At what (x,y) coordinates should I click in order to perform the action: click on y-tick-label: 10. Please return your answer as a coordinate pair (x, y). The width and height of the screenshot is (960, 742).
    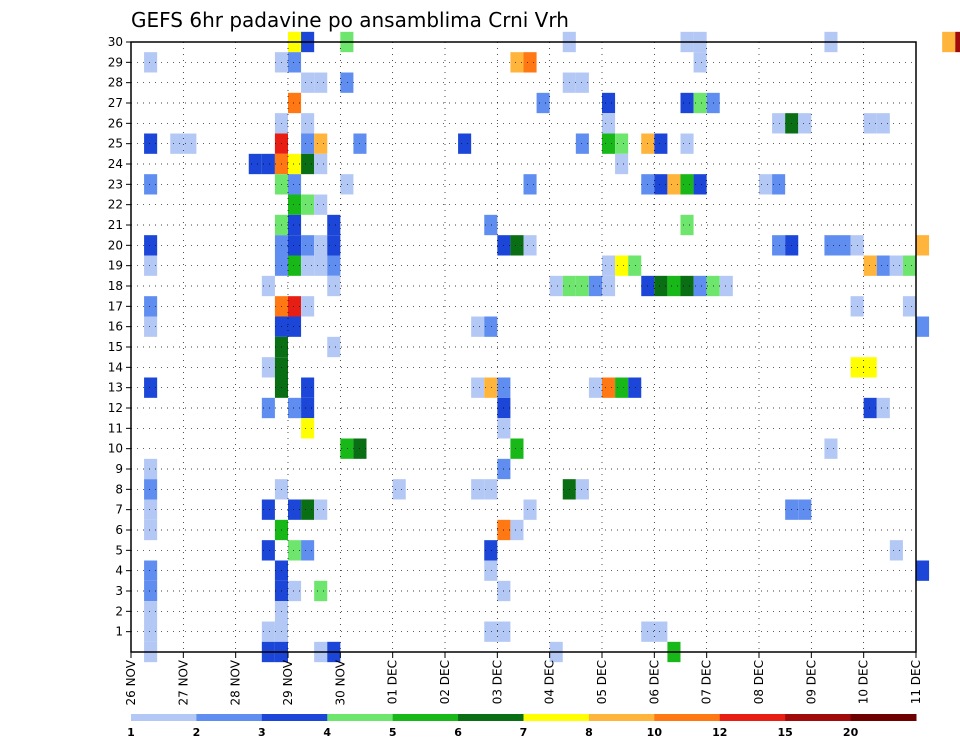
    Looking at the image, I should click on (115, 449).